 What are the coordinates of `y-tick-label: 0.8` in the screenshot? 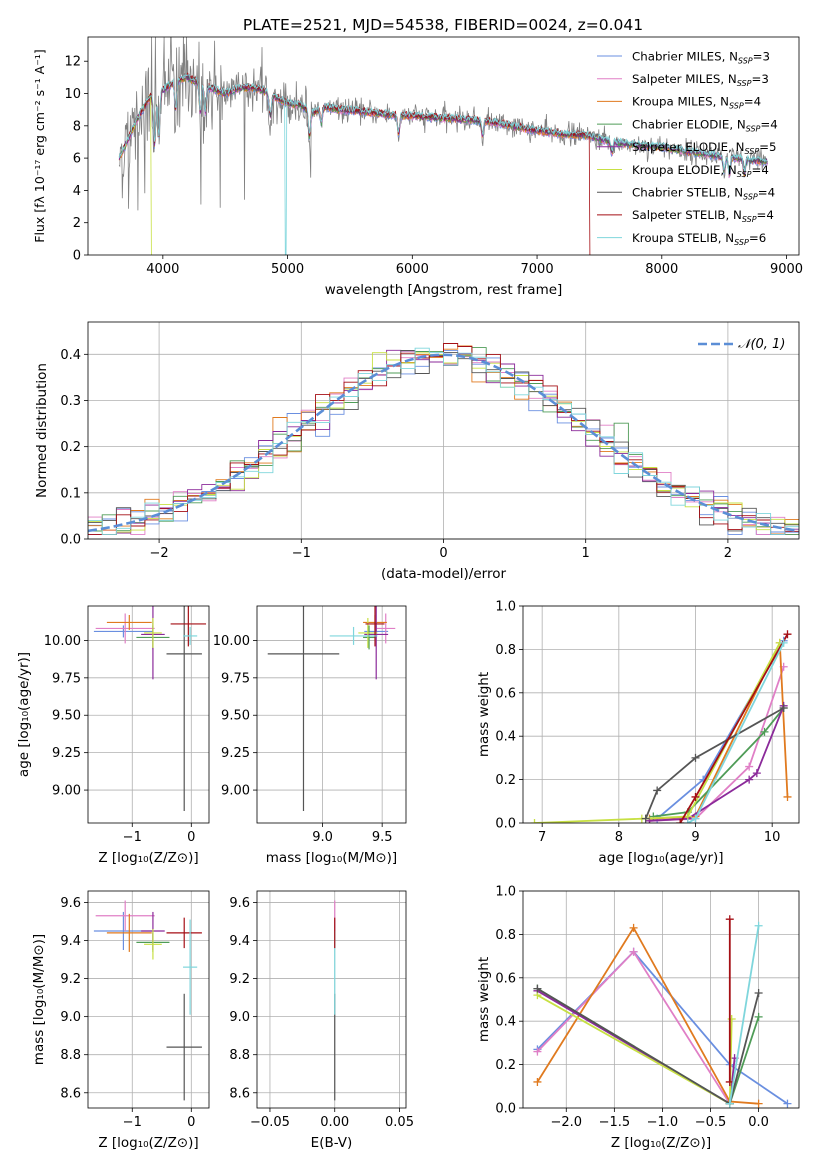 It's located at (505, 935).